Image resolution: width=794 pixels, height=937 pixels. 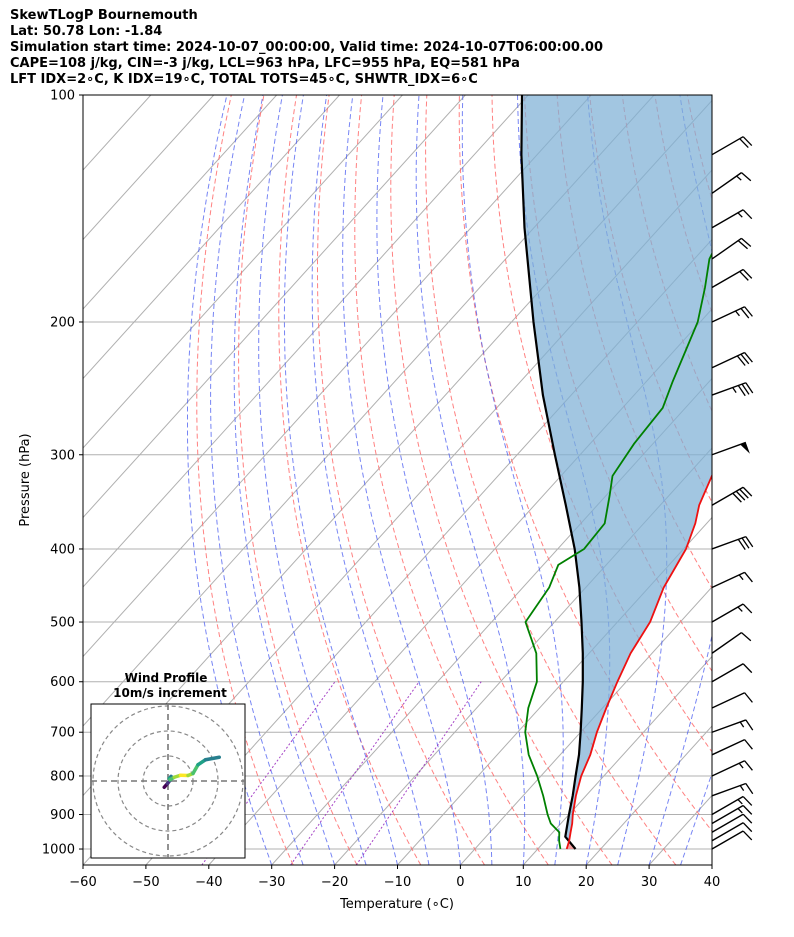 I want to click on x-tick-label: −10, so click(x=397, y=882).